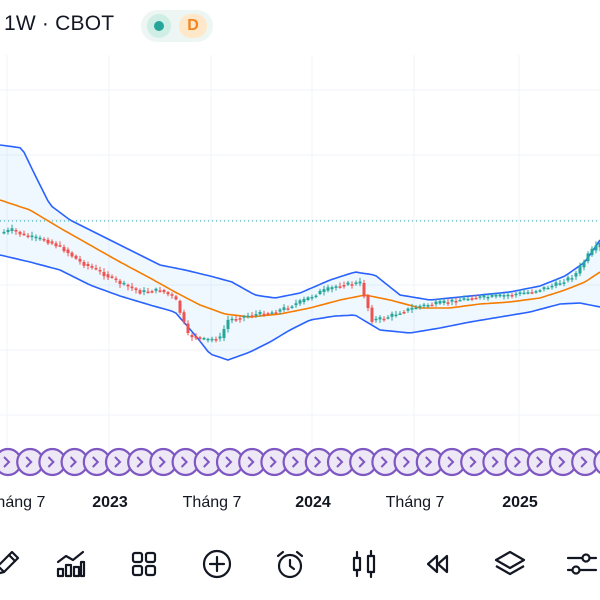 The width and height of the screenshot is (600, 600). I want to click on layers-icon, so click(510, 564).